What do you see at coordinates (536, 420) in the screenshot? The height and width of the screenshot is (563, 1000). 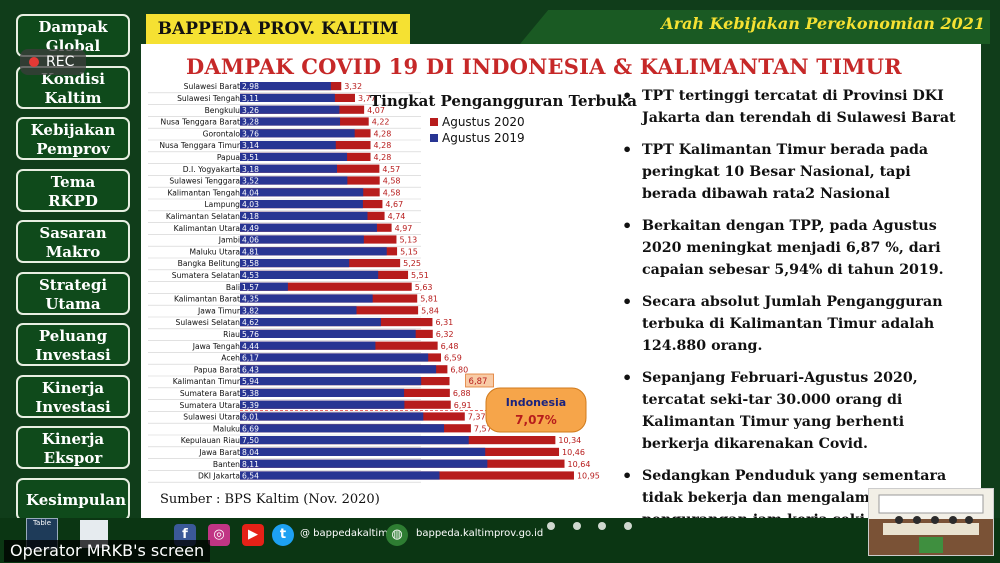 I see `indonesia-callout-value: 7,07%` at bounding box center [536, 420].